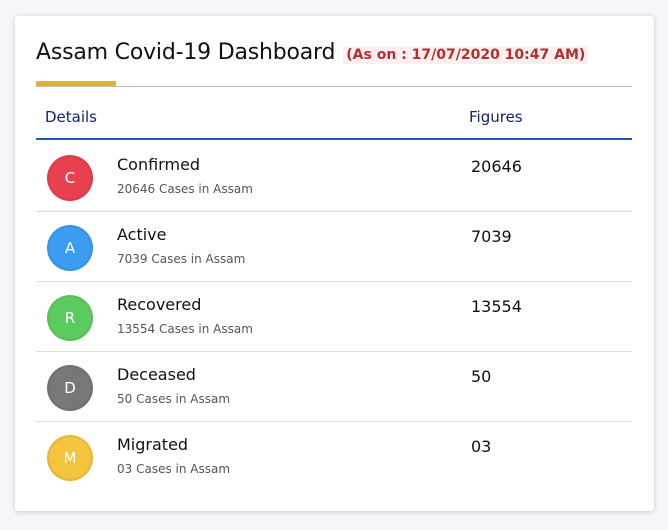 Image resolution: width=668 pixels, height=530 pixels. I want to click on table-row: A Active 7039 Cases in Assam 7039, so click(334, 247).